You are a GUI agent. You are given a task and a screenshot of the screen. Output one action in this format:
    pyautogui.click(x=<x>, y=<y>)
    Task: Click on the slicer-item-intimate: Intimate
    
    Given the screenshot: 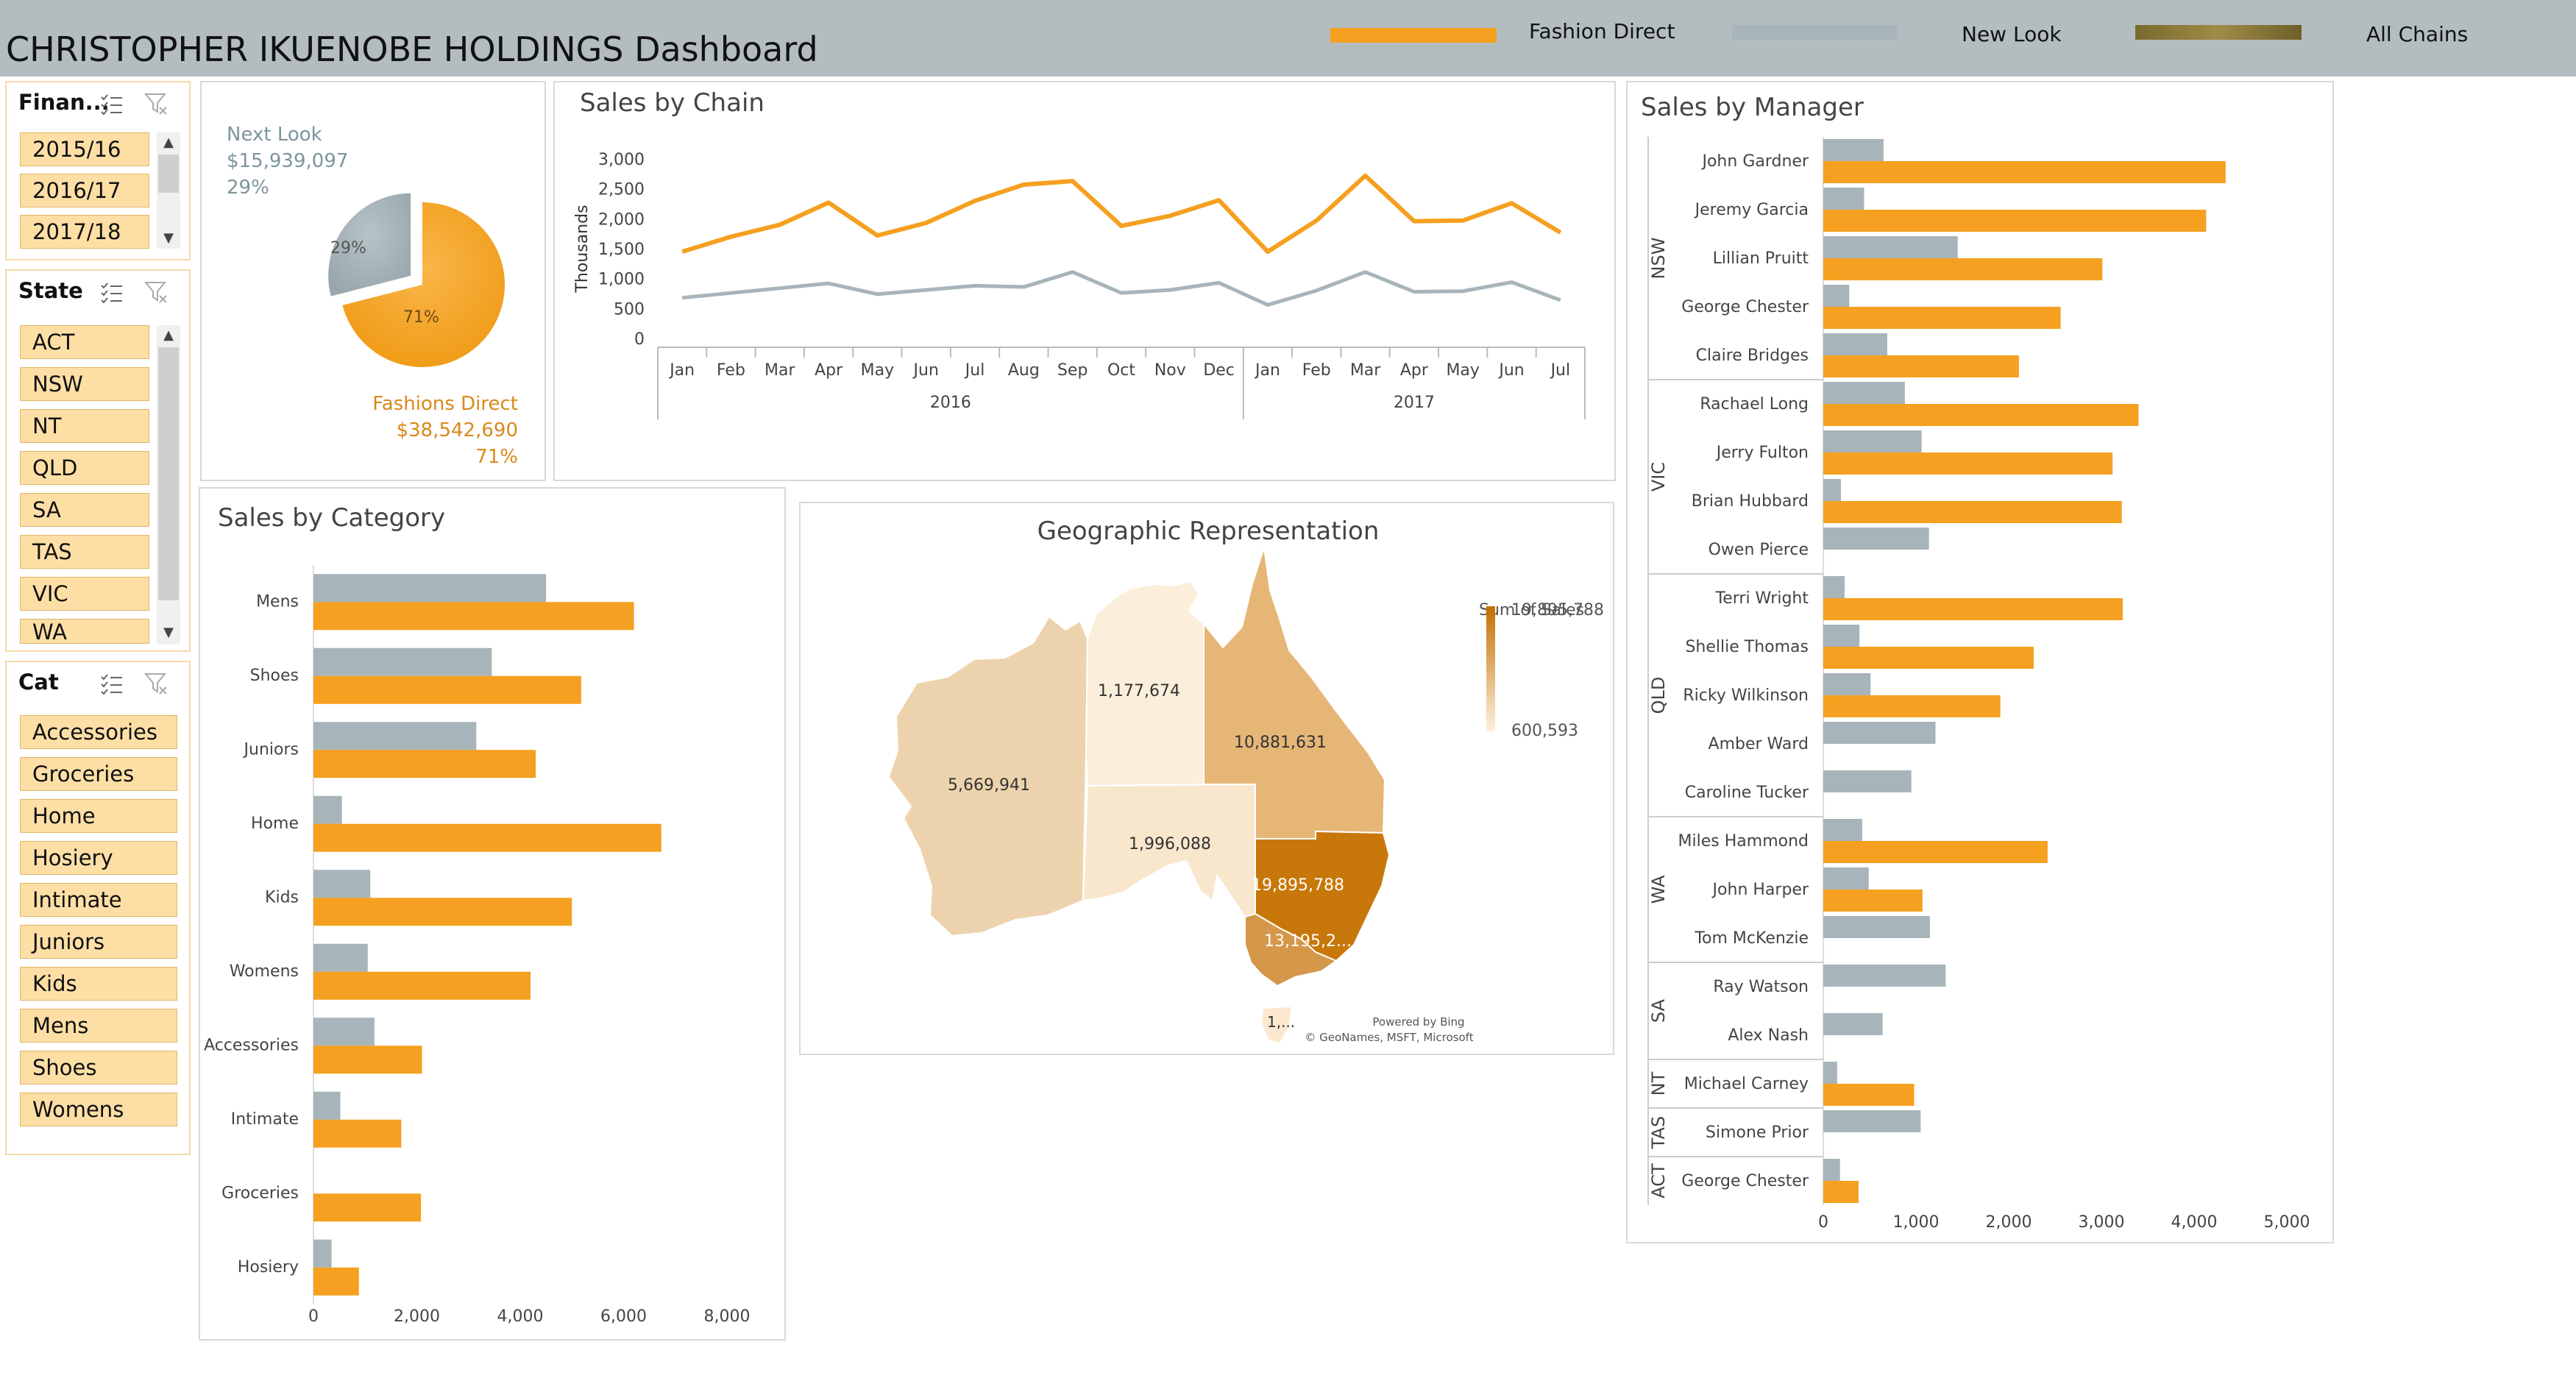 What is the action you would take?
    pyautogui.click(x=98, y=900)
    